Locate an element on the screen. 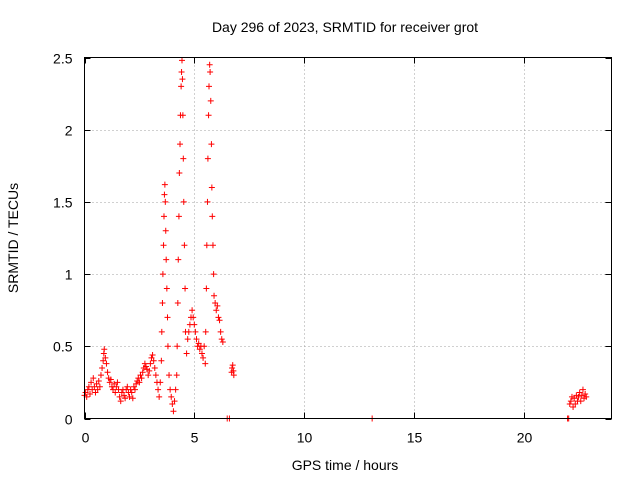 The height and width of the screenshot is (480, 640). x-tick-label: 10 is located at coordinates (305, 438).